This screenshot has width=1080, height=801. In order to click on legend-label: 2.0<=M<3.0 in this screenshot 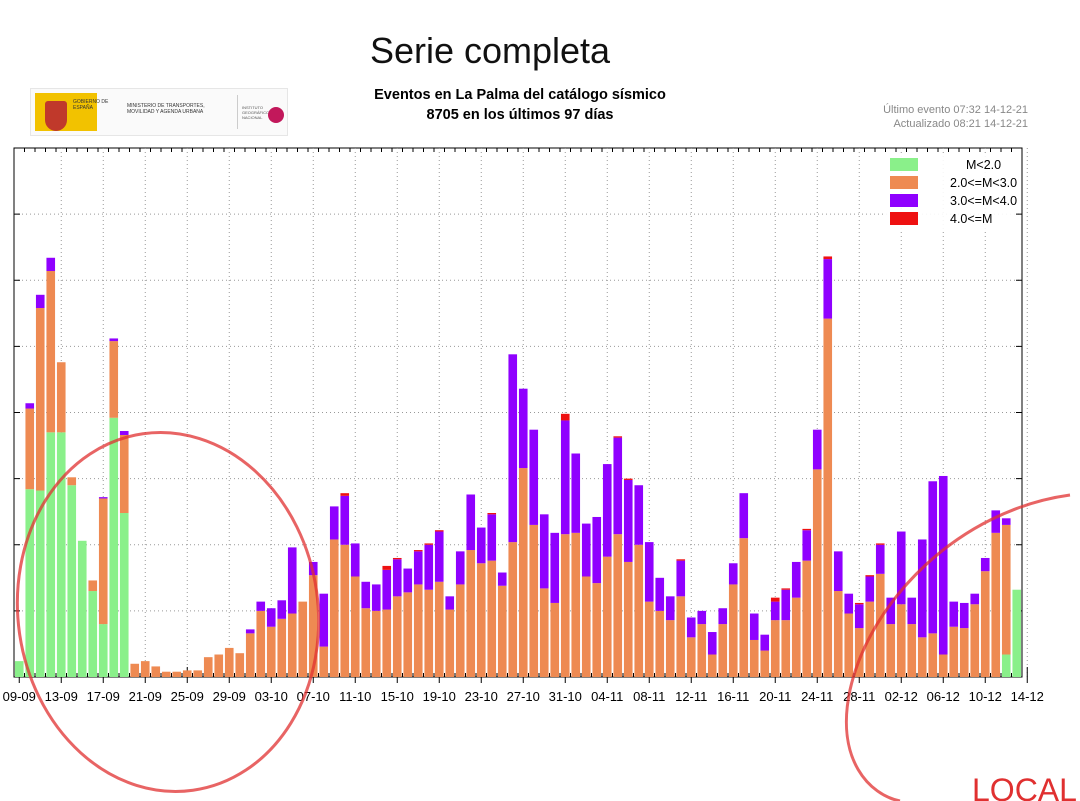, I will do `click(983, 183)`.